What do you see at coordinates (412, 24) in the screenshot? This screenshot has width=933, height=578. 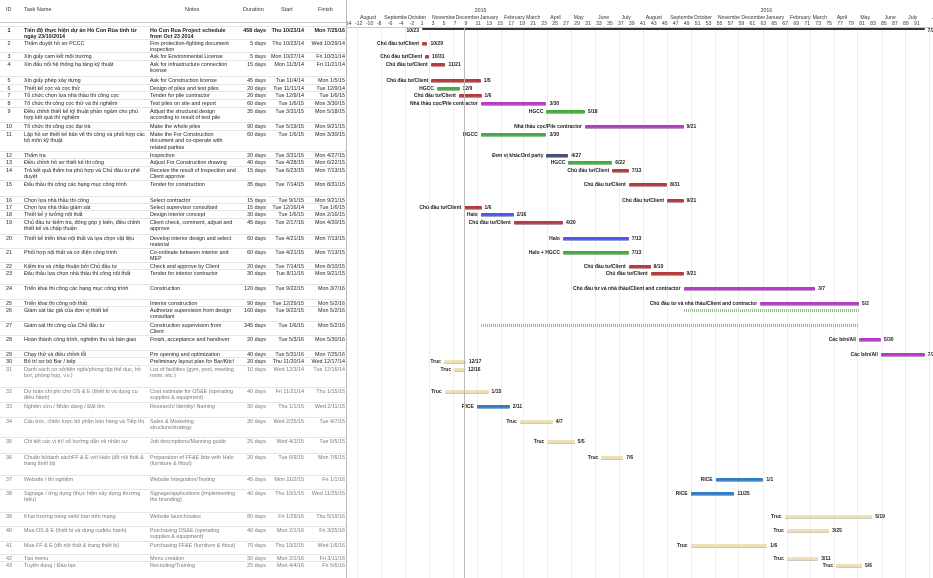 I see `week-label: -2` at bounding box center [412, 24].